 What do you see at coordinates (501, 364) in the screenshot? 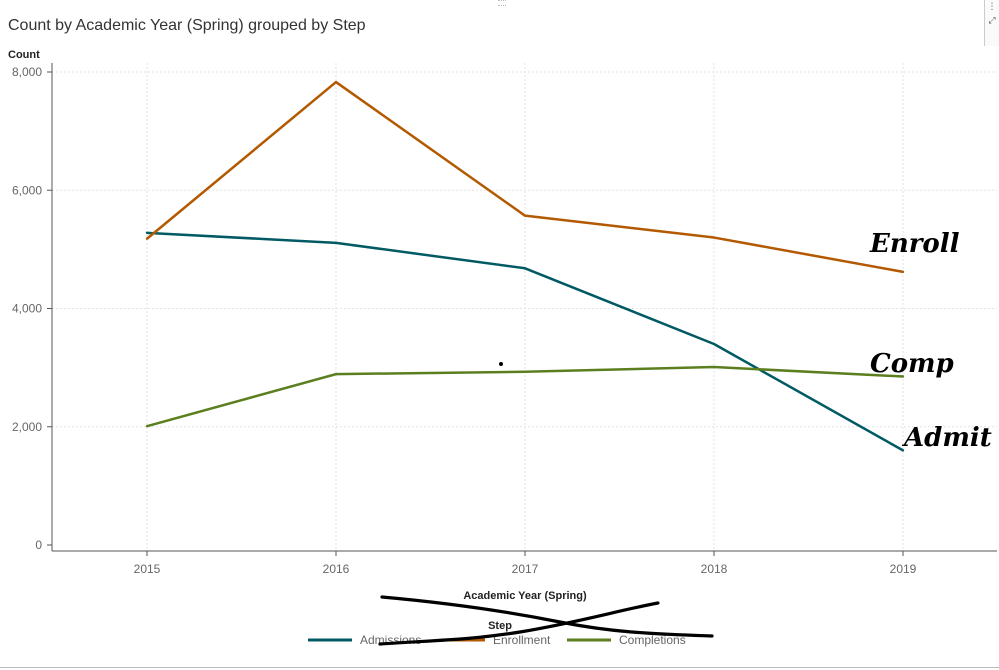
I see `ink-dot` at bounding box center [501, 364].